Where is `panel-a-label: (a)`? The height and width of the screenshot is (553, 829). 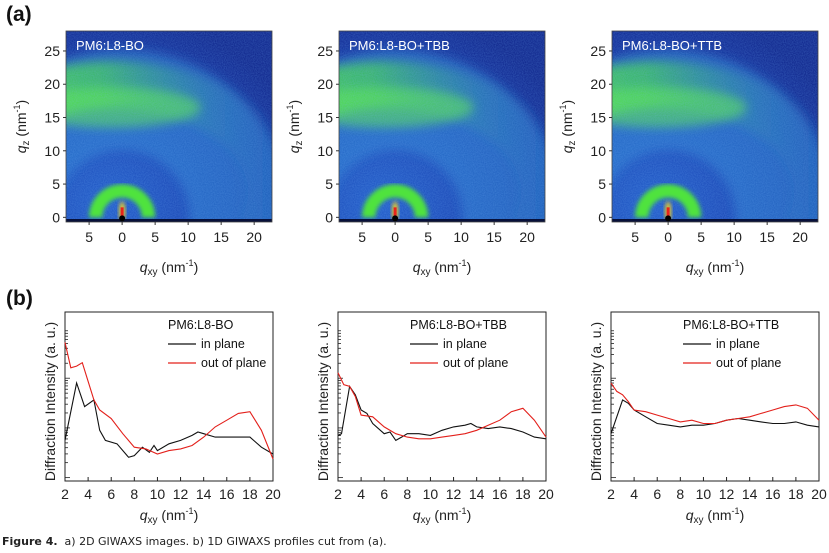
panel-a-label: (a) is located at coordinates (19, 14).